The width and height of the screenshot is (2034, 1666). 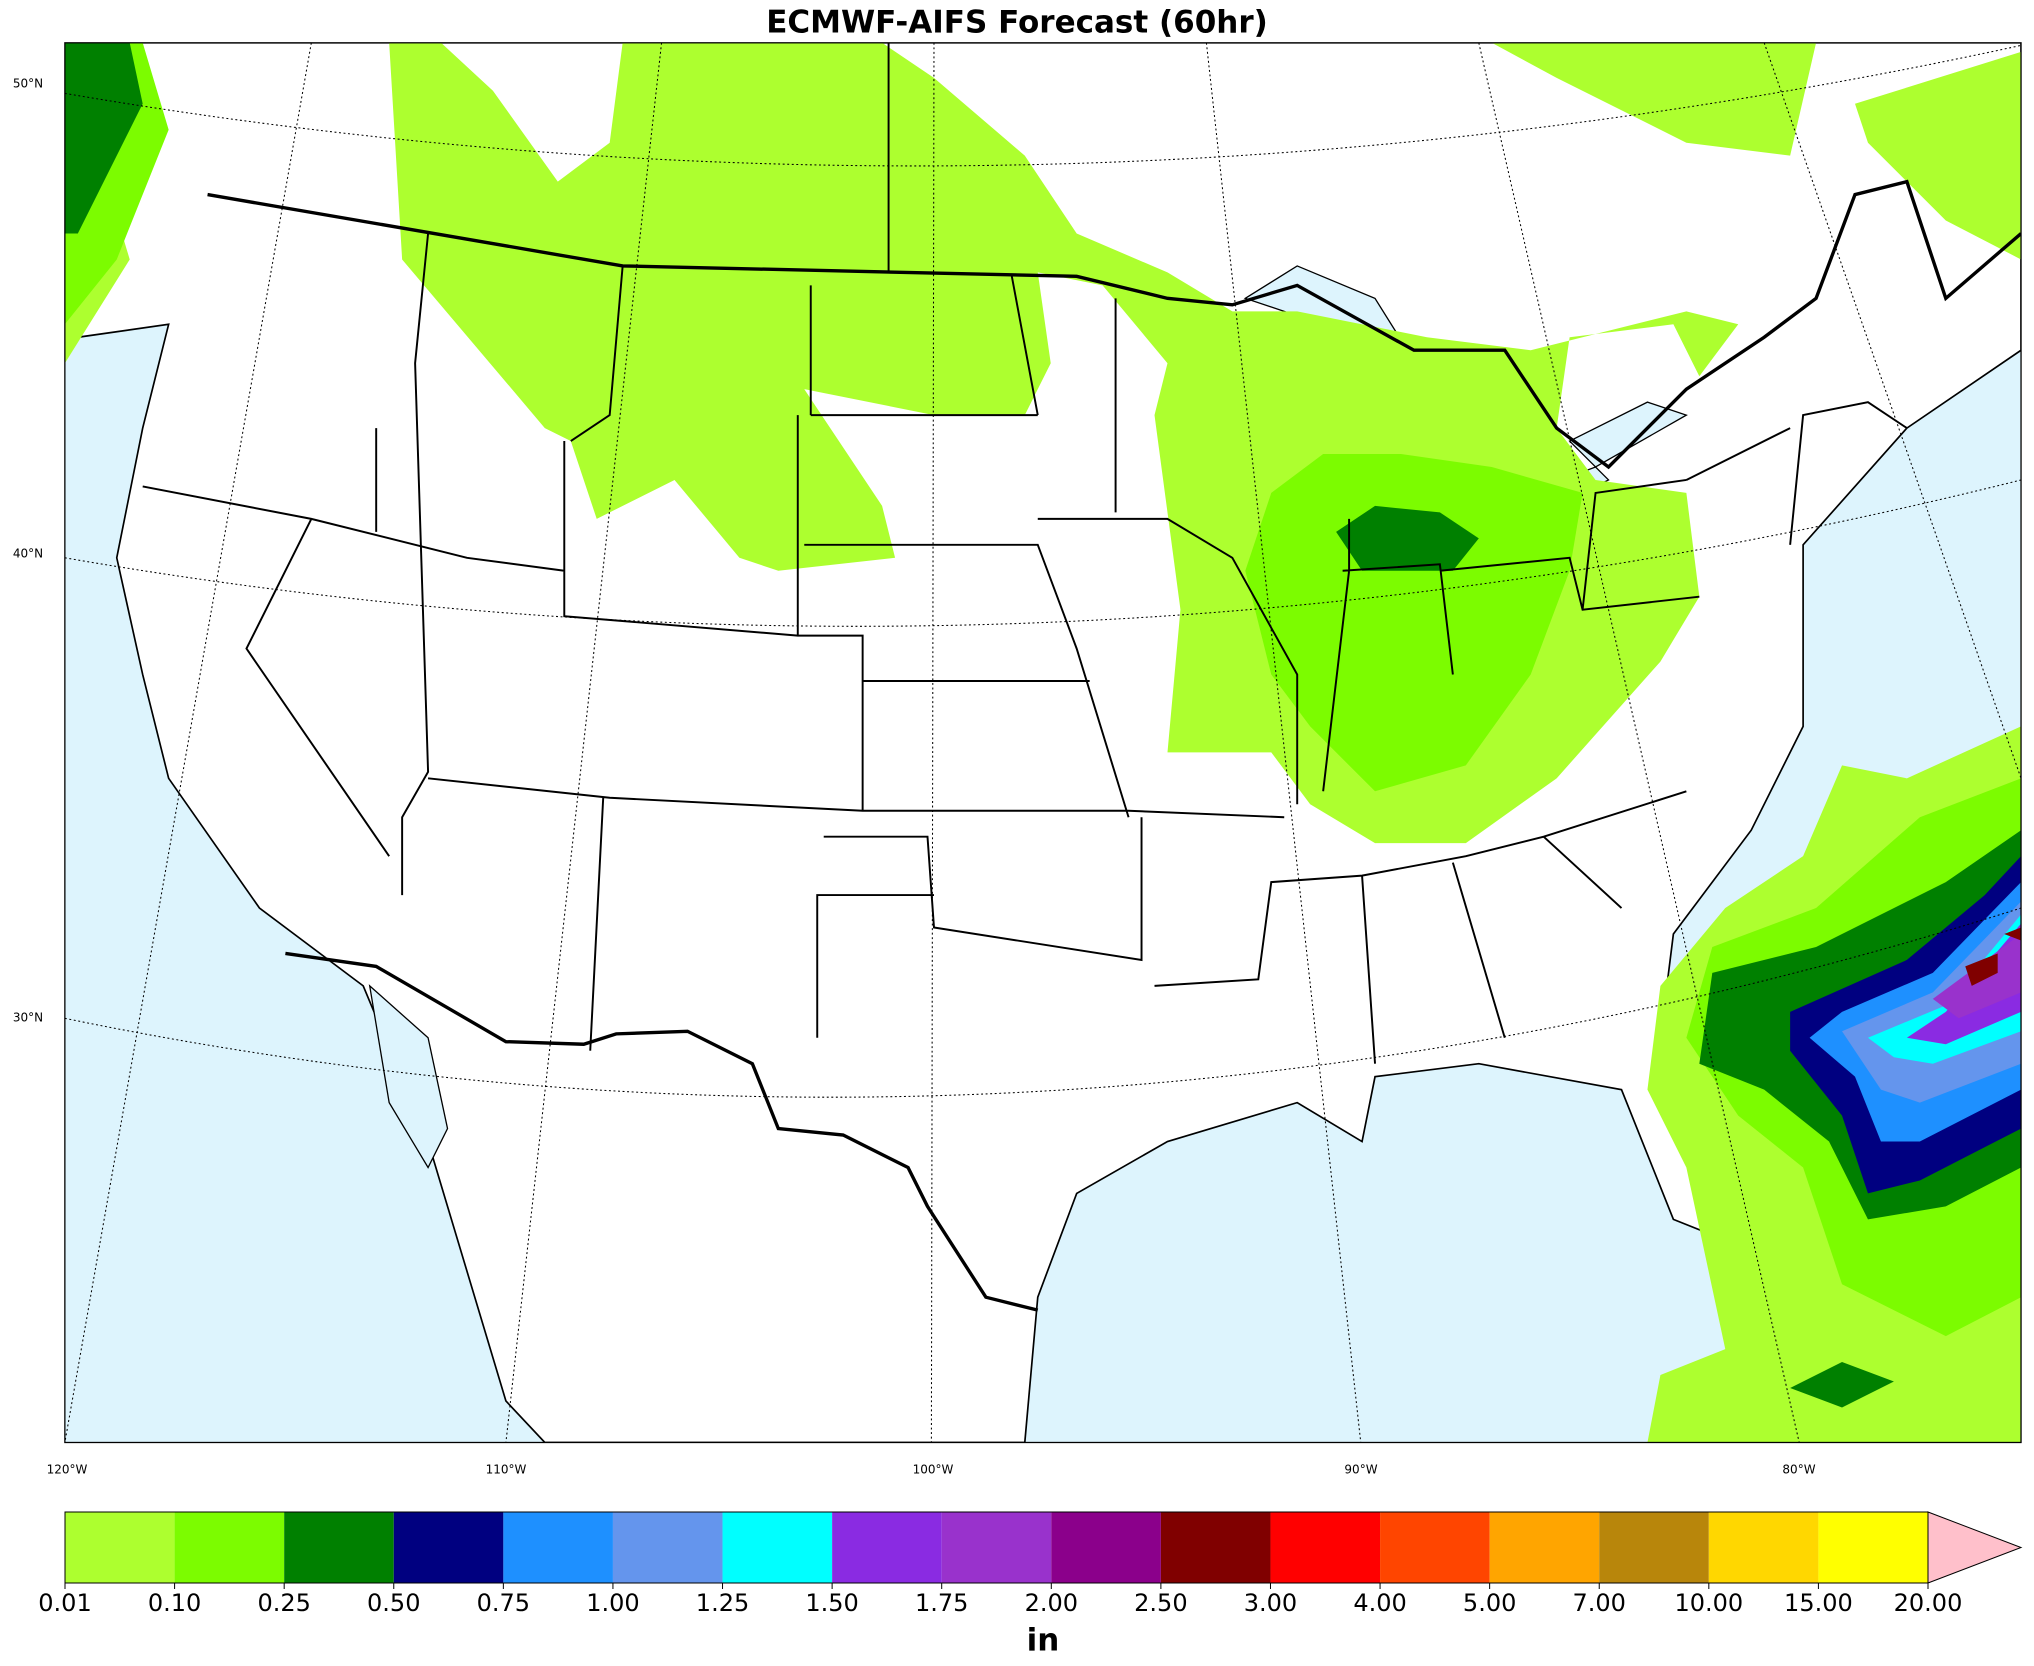 I want to click on lat-label: 50°N, so click(x=28, y=84).